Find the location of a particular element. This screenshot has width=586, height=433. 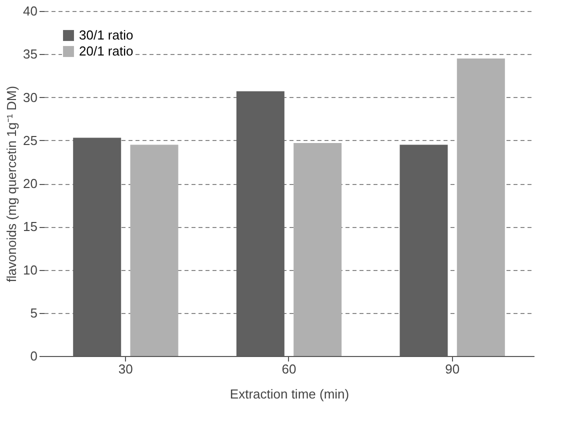

y-tick-label: 35 is located at coordinates (30, 54).